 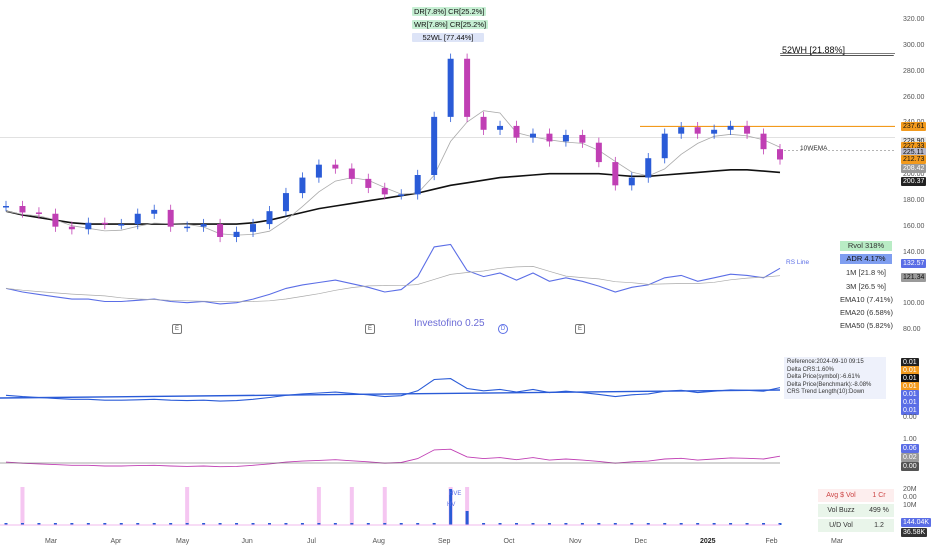 What do you see at coordinates (914, 174) in the screenshot?
I see `price-axis-label: 200.00` at bounding box center [914, 174].